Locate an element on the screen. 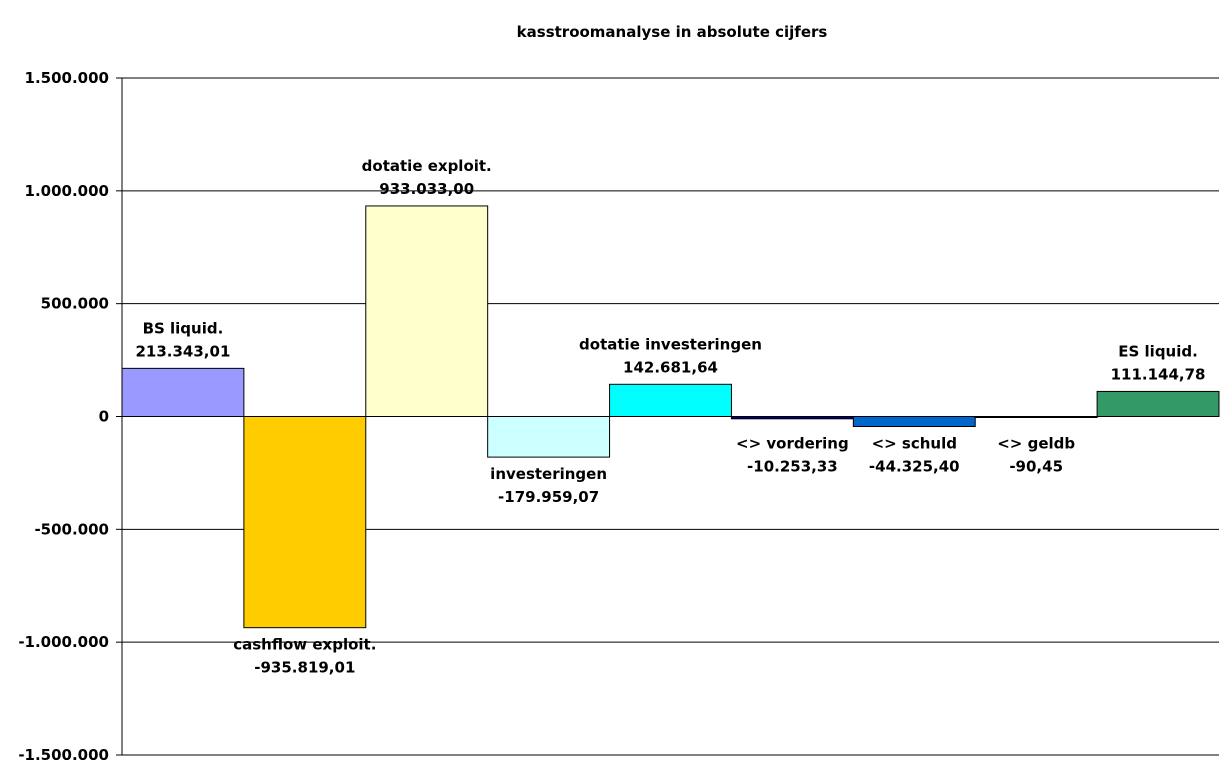  y-tick-label: 0 is located at coordinates (104, 417).